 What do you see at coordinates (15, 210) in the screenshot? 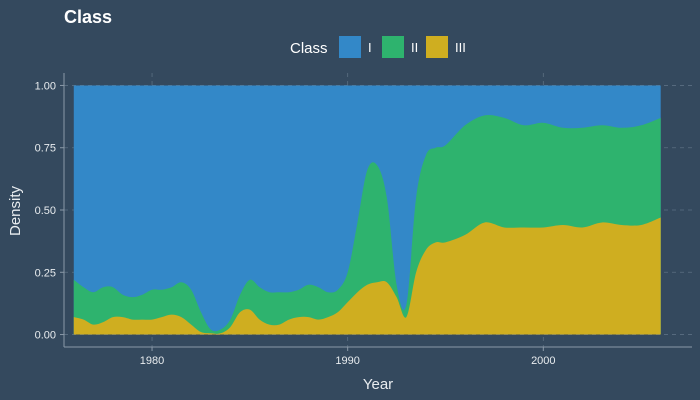
I see `y-axis-title: Density` at bounding box center [15, 210].